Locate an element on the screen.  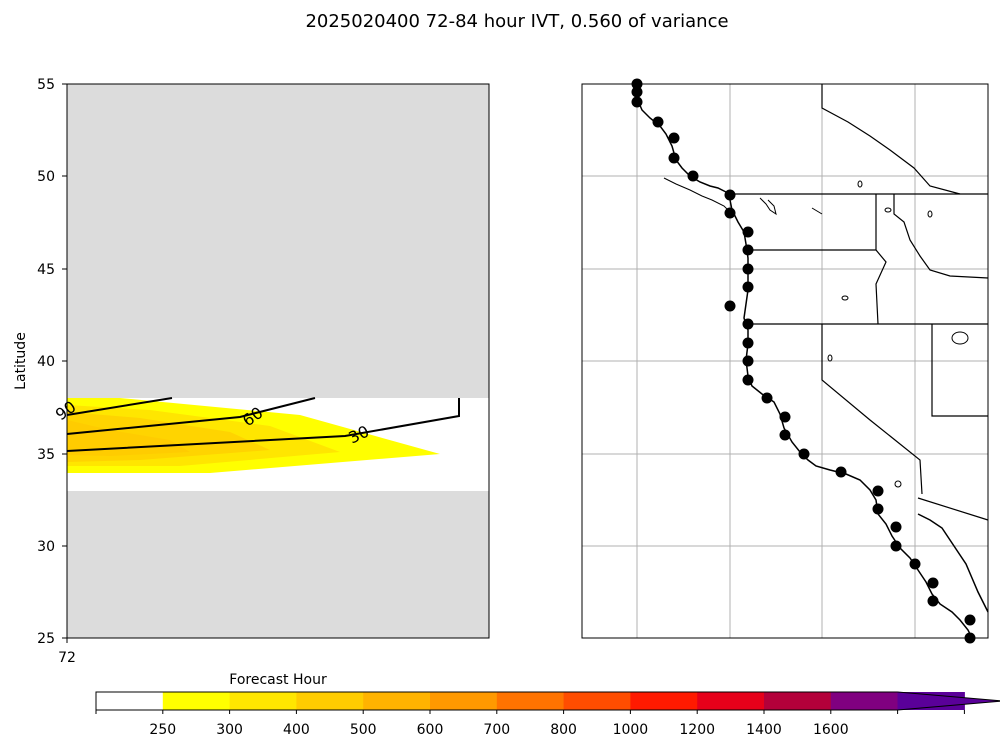
border-washington-oregon-idaho is located at coordinates (817, 287).